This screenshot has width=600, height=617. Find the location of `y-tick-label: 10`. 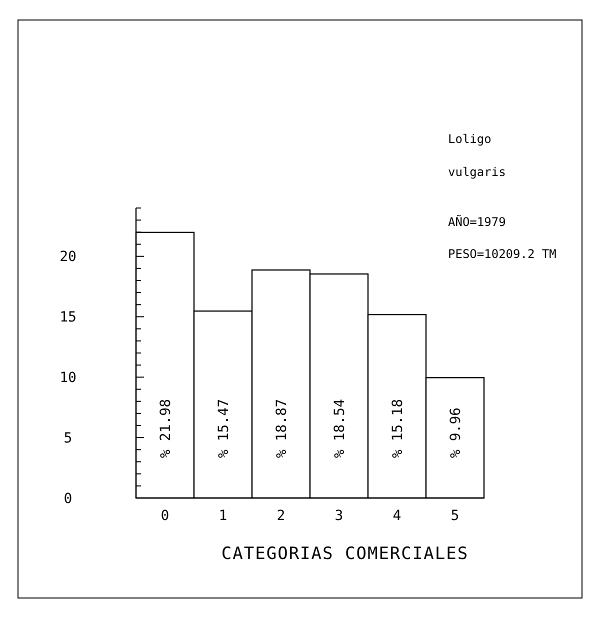

y-tick-label: 10 is located at coordinates (68, 378).